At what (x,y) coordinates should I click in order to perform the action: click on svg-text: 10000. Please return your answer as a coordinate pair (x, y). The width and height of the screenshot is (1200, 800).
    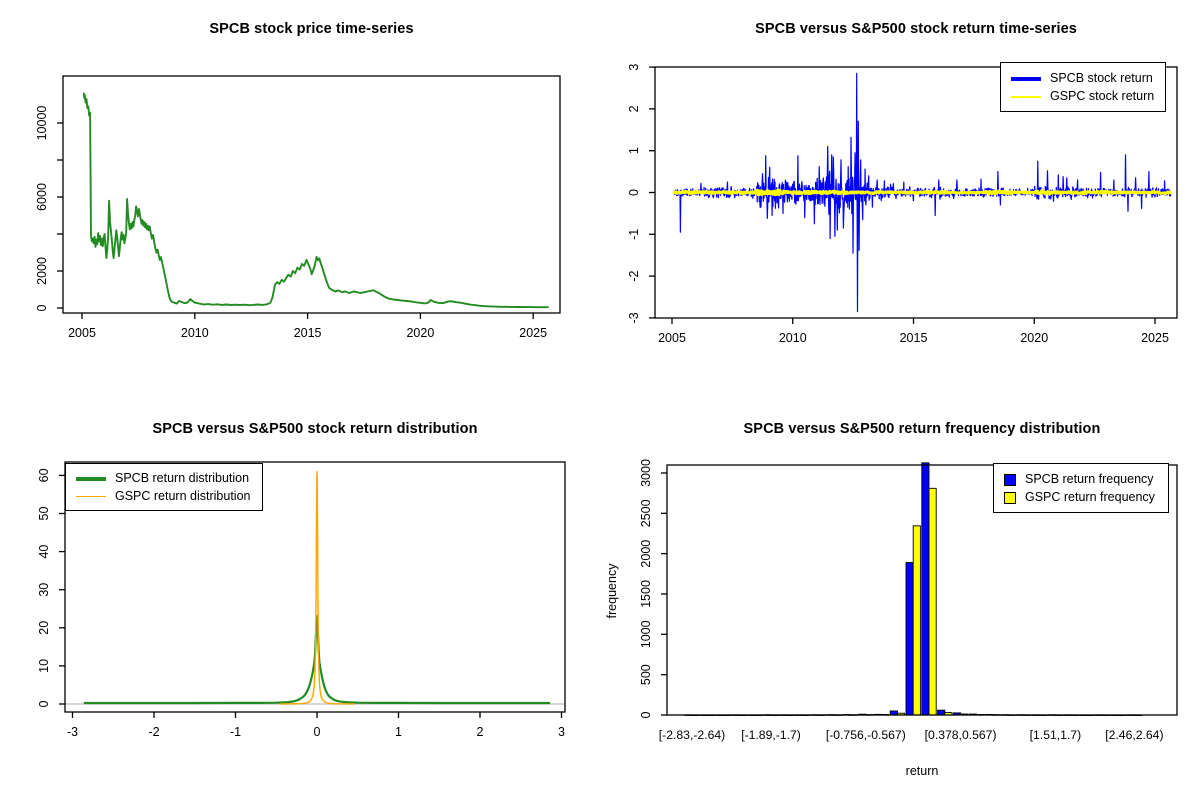
    Looking at the image, I should click on (42, 123).